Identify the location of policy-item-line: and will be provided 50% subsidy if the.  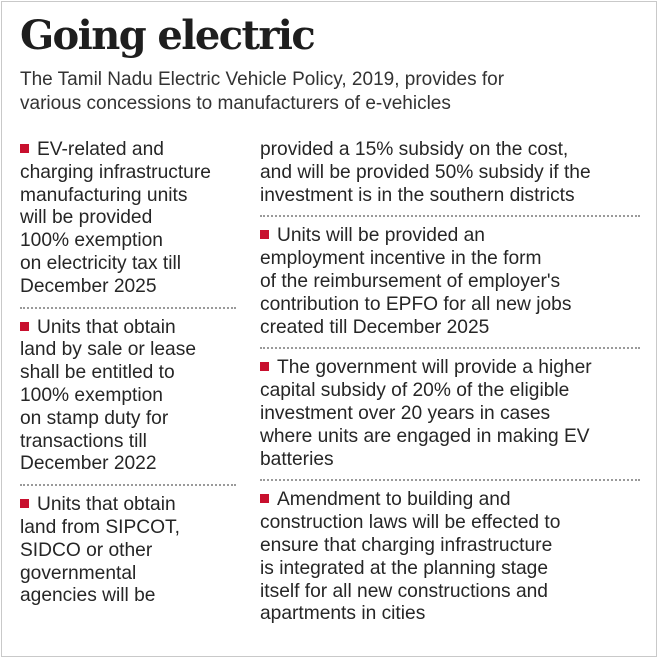
(453, 173).